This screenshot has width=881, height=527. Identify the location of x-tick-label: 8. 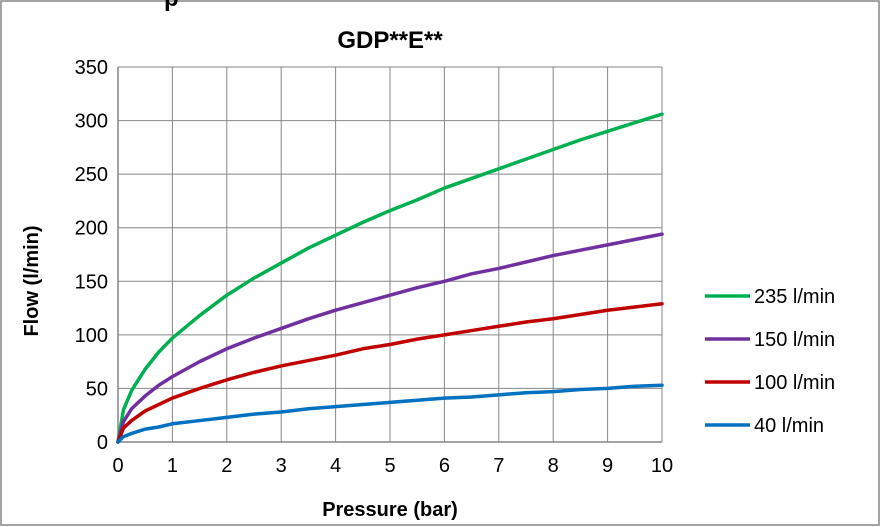
(553, 466).